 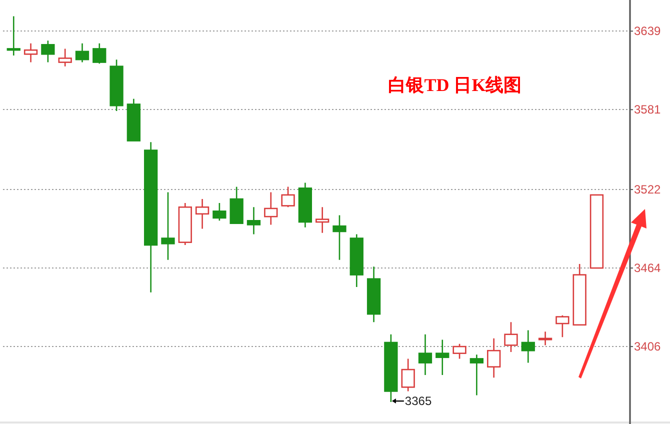 What do you see at coordinates (648, 189) in the screenshot?
I see `y-tick-label: 3522` at bounding box center [648, 189].